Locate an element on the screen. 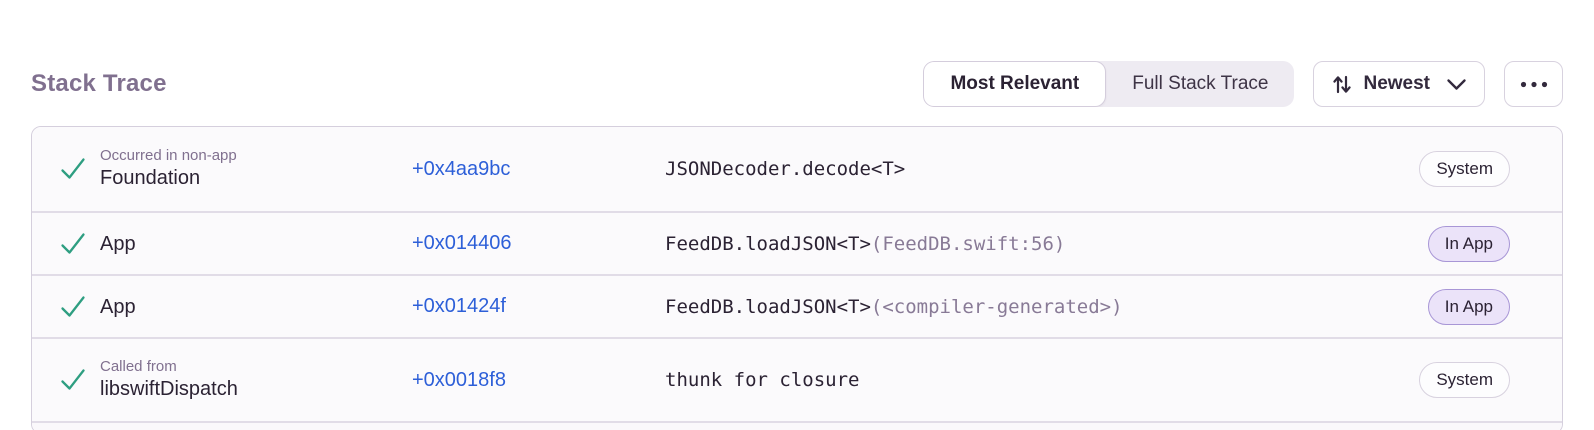  ellipsis-icon is located at coordinates (1534, 84).